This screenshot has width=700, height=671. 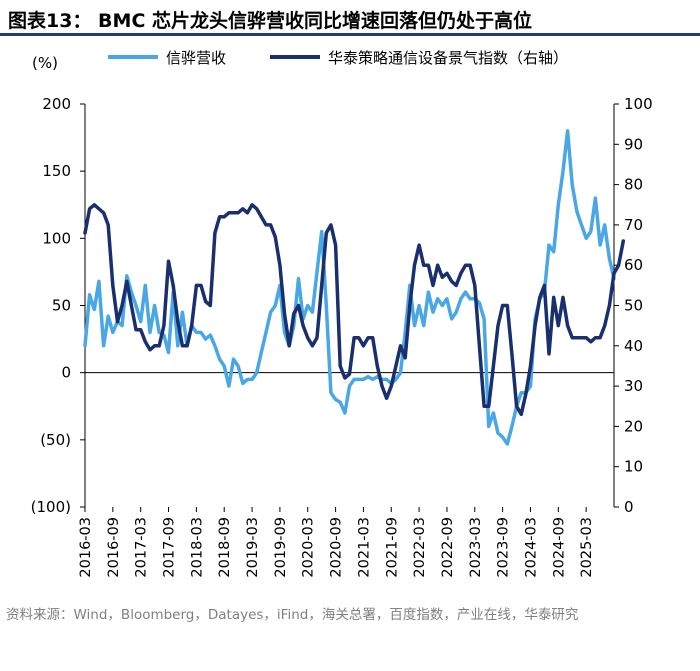 What do you see at coordinates (142, 547) in the screenshot?
I see `x-tick-label: 2017-03` at bounding box center [142, 547].